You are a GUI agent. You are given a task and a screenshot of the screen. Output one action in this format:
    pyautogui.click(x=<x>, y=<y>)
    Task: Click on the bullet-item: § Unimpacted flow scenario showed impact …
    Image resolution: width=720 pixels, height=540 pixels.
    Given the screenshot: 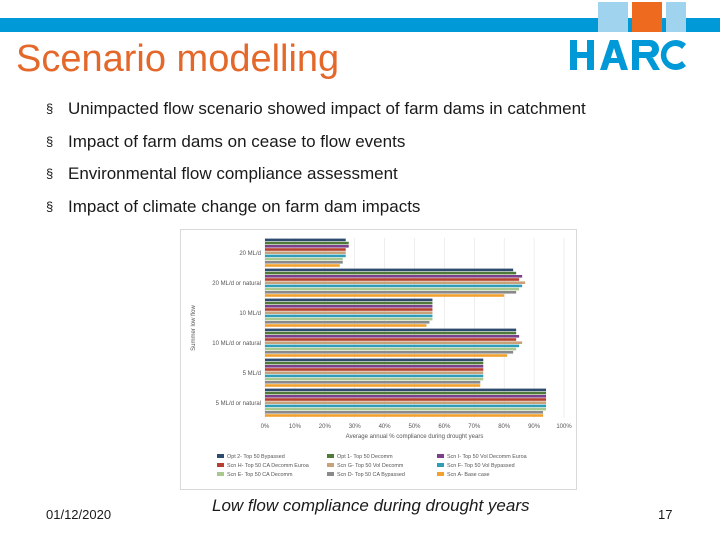 What is the action you would take?
    pyautogui.click(x=316, y=114)
    